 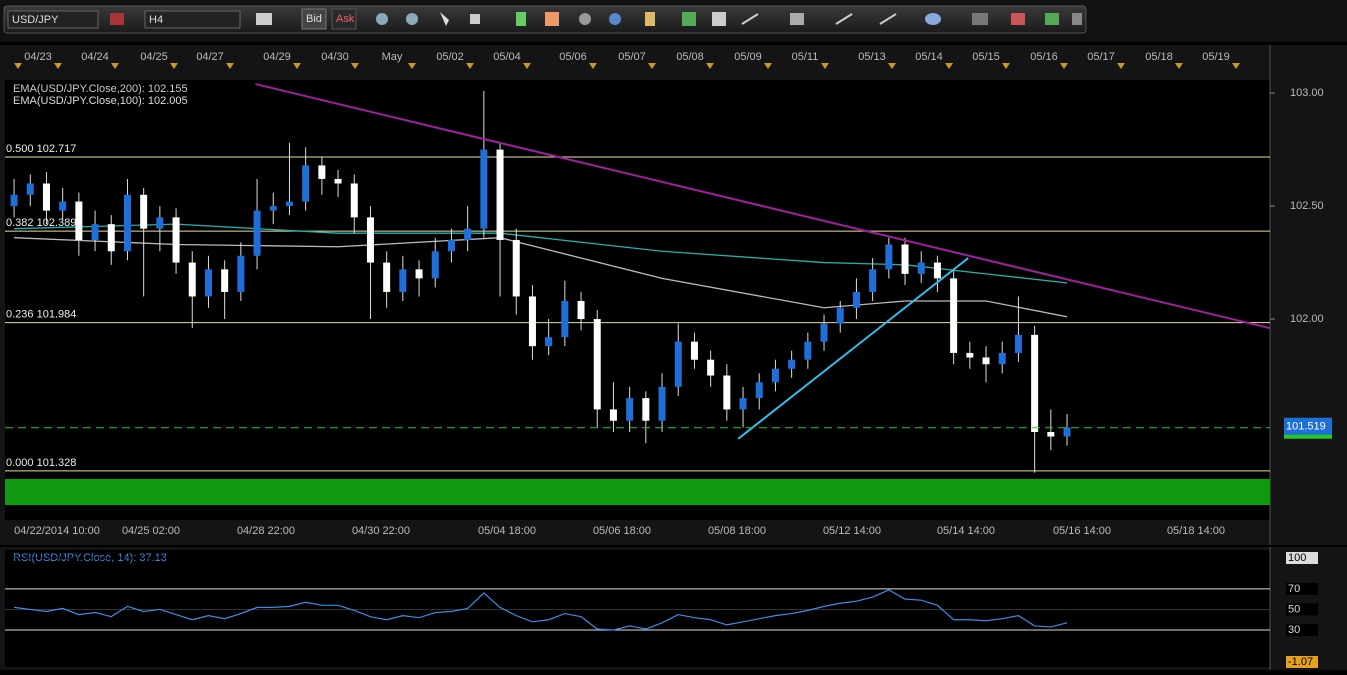 I want to click on date-label: 05/07, so click(x=632, y=57).